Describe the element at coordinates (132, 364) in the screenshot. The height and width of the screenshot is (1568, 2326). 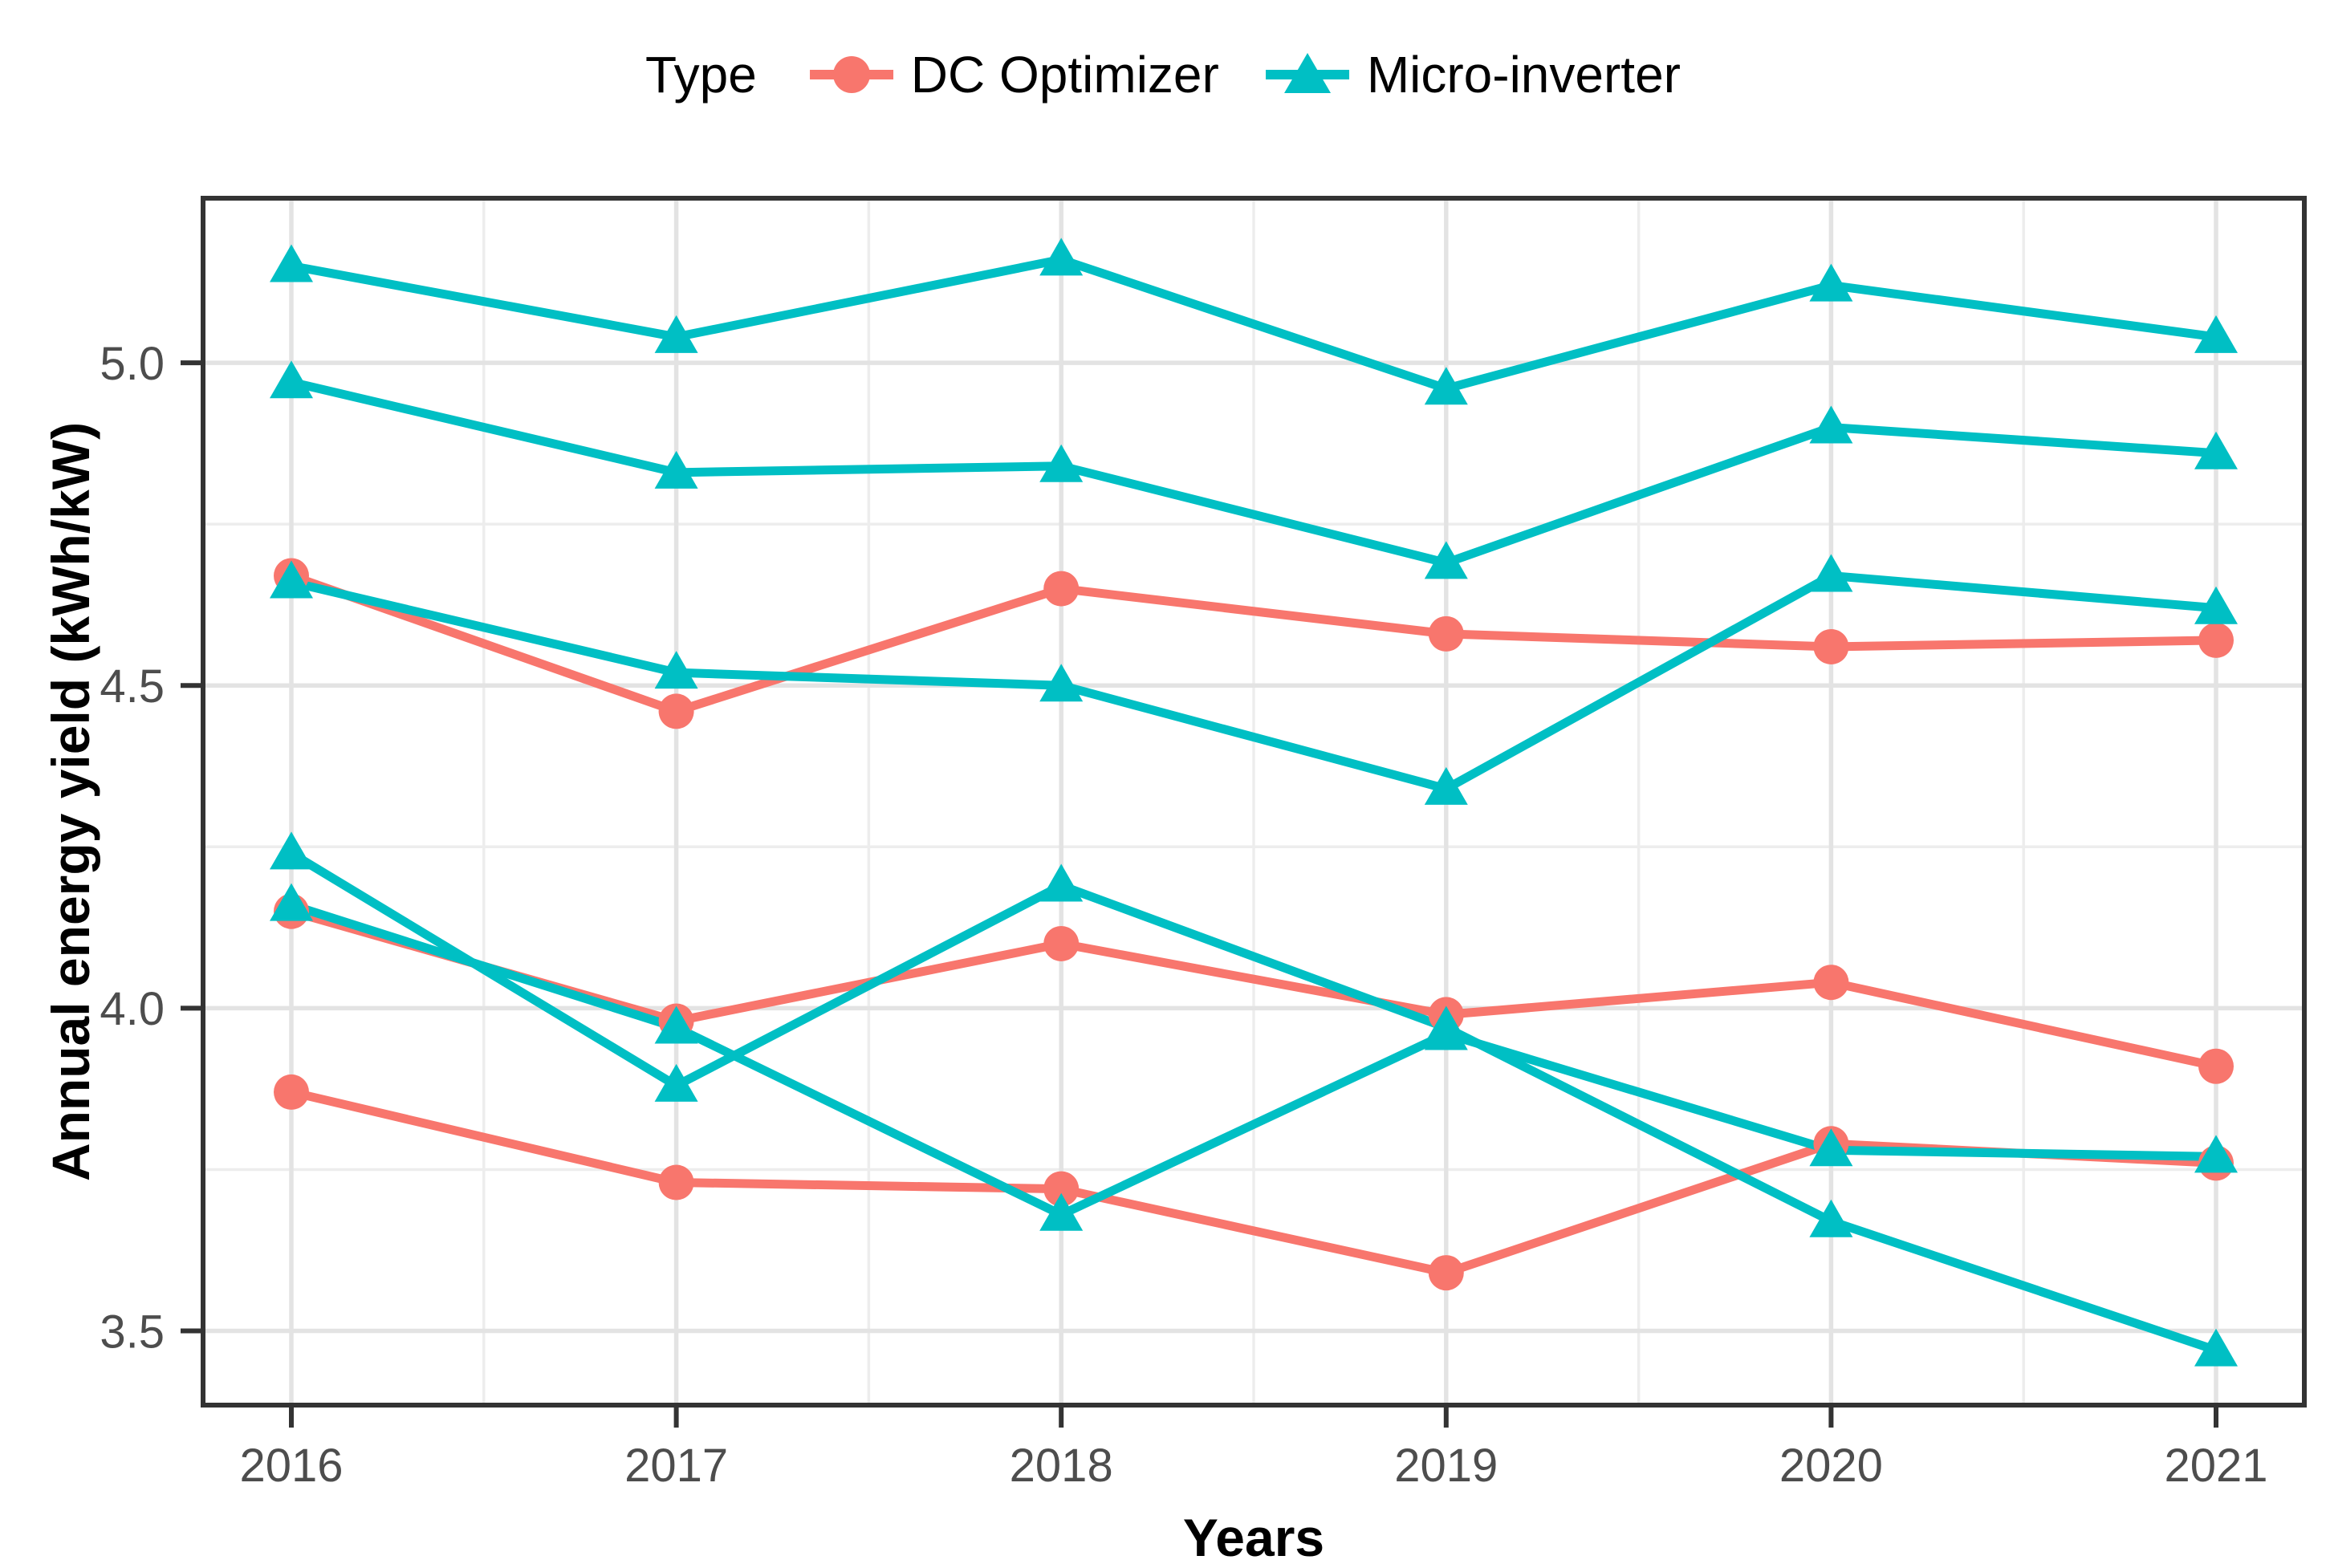
I see `y-tick-label: 5.0` at that location.